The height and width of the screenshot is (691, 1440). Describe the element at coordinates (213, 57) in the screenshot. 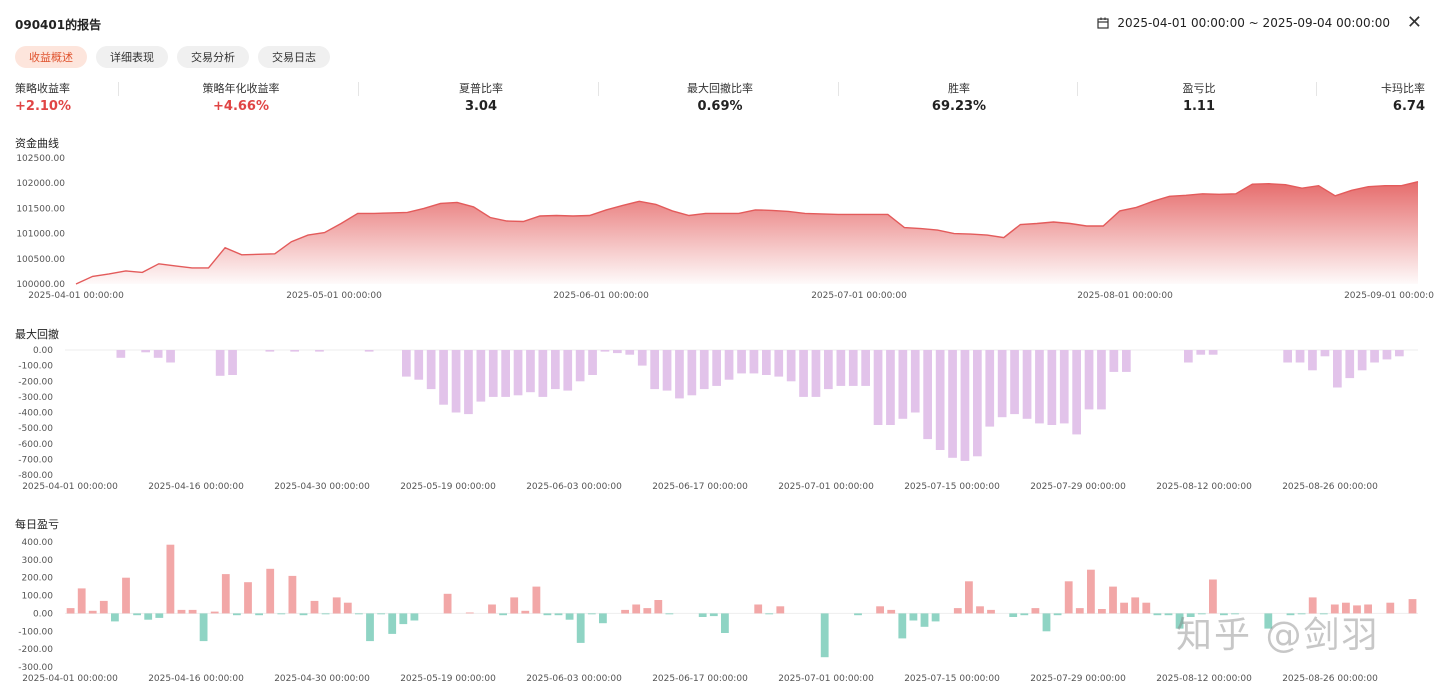

I see `tab-trade-analysis: 交易分析` at that location.